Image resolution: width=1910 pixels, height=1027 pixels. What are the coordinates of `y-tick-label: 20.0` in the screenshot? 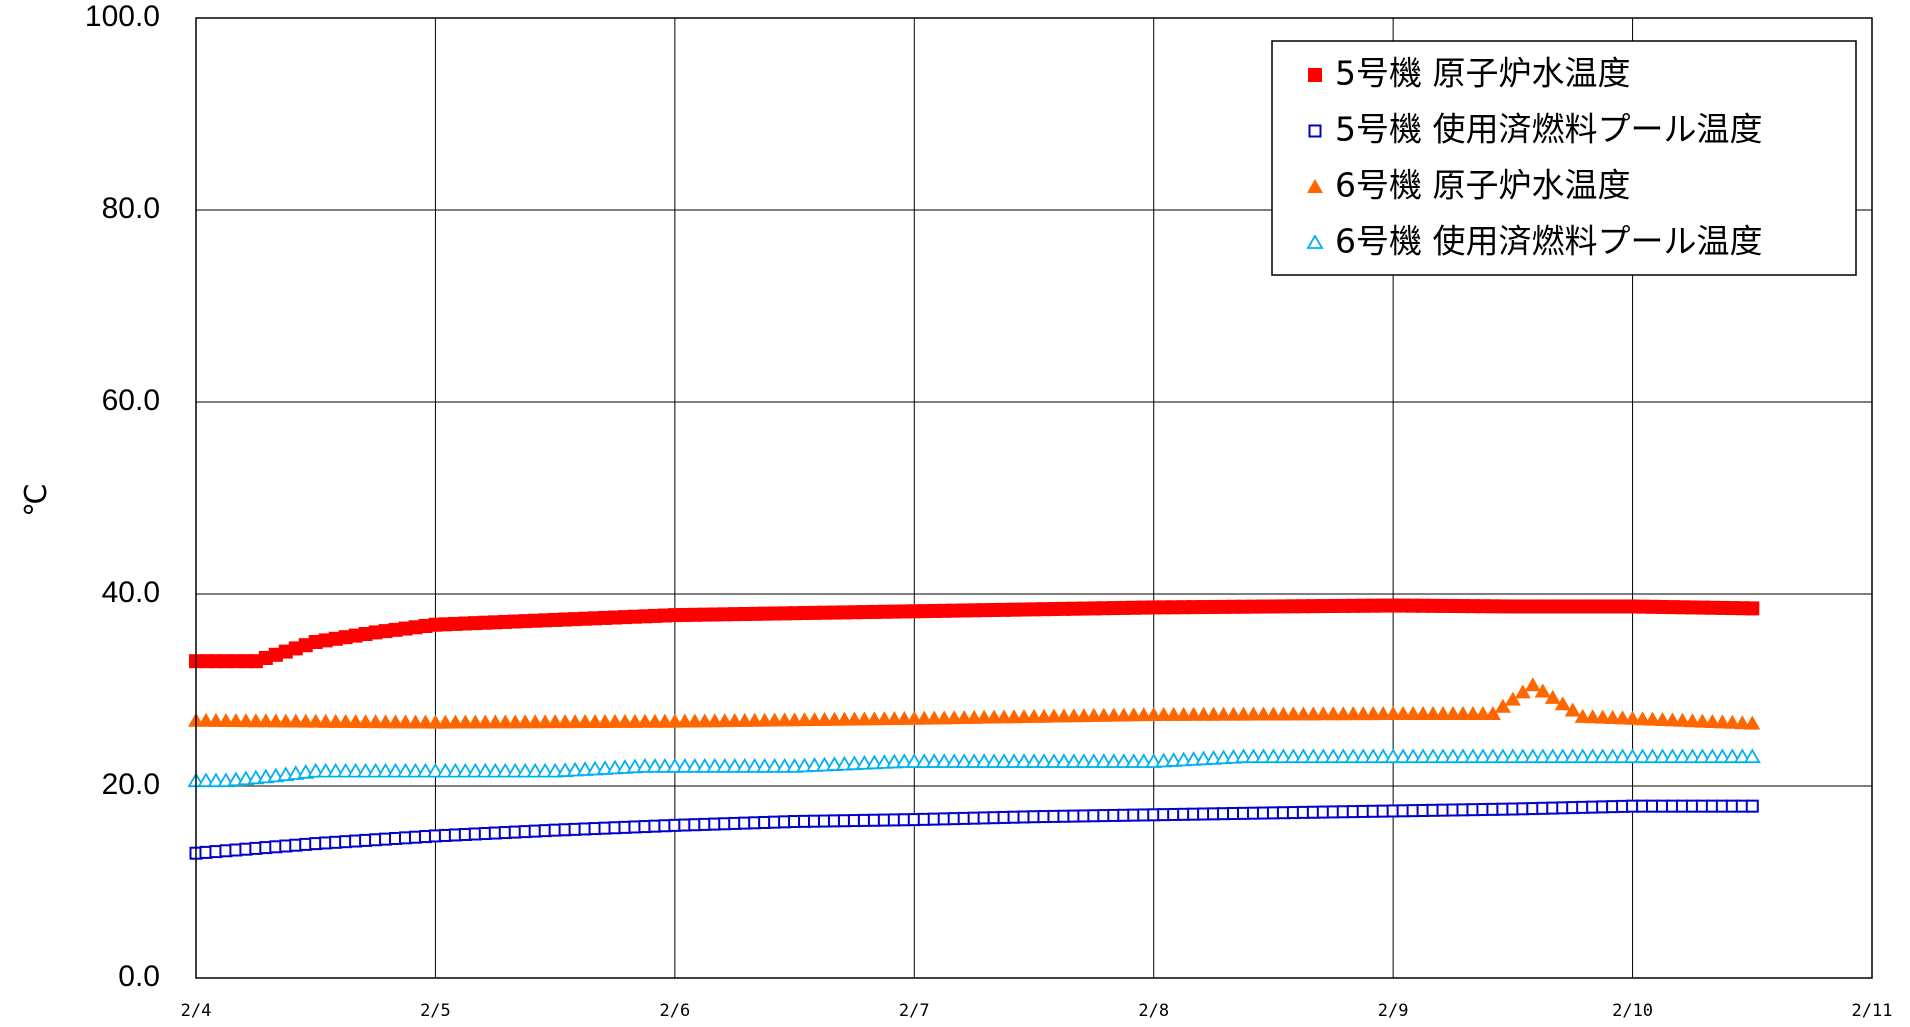 It's located at (131, 784).